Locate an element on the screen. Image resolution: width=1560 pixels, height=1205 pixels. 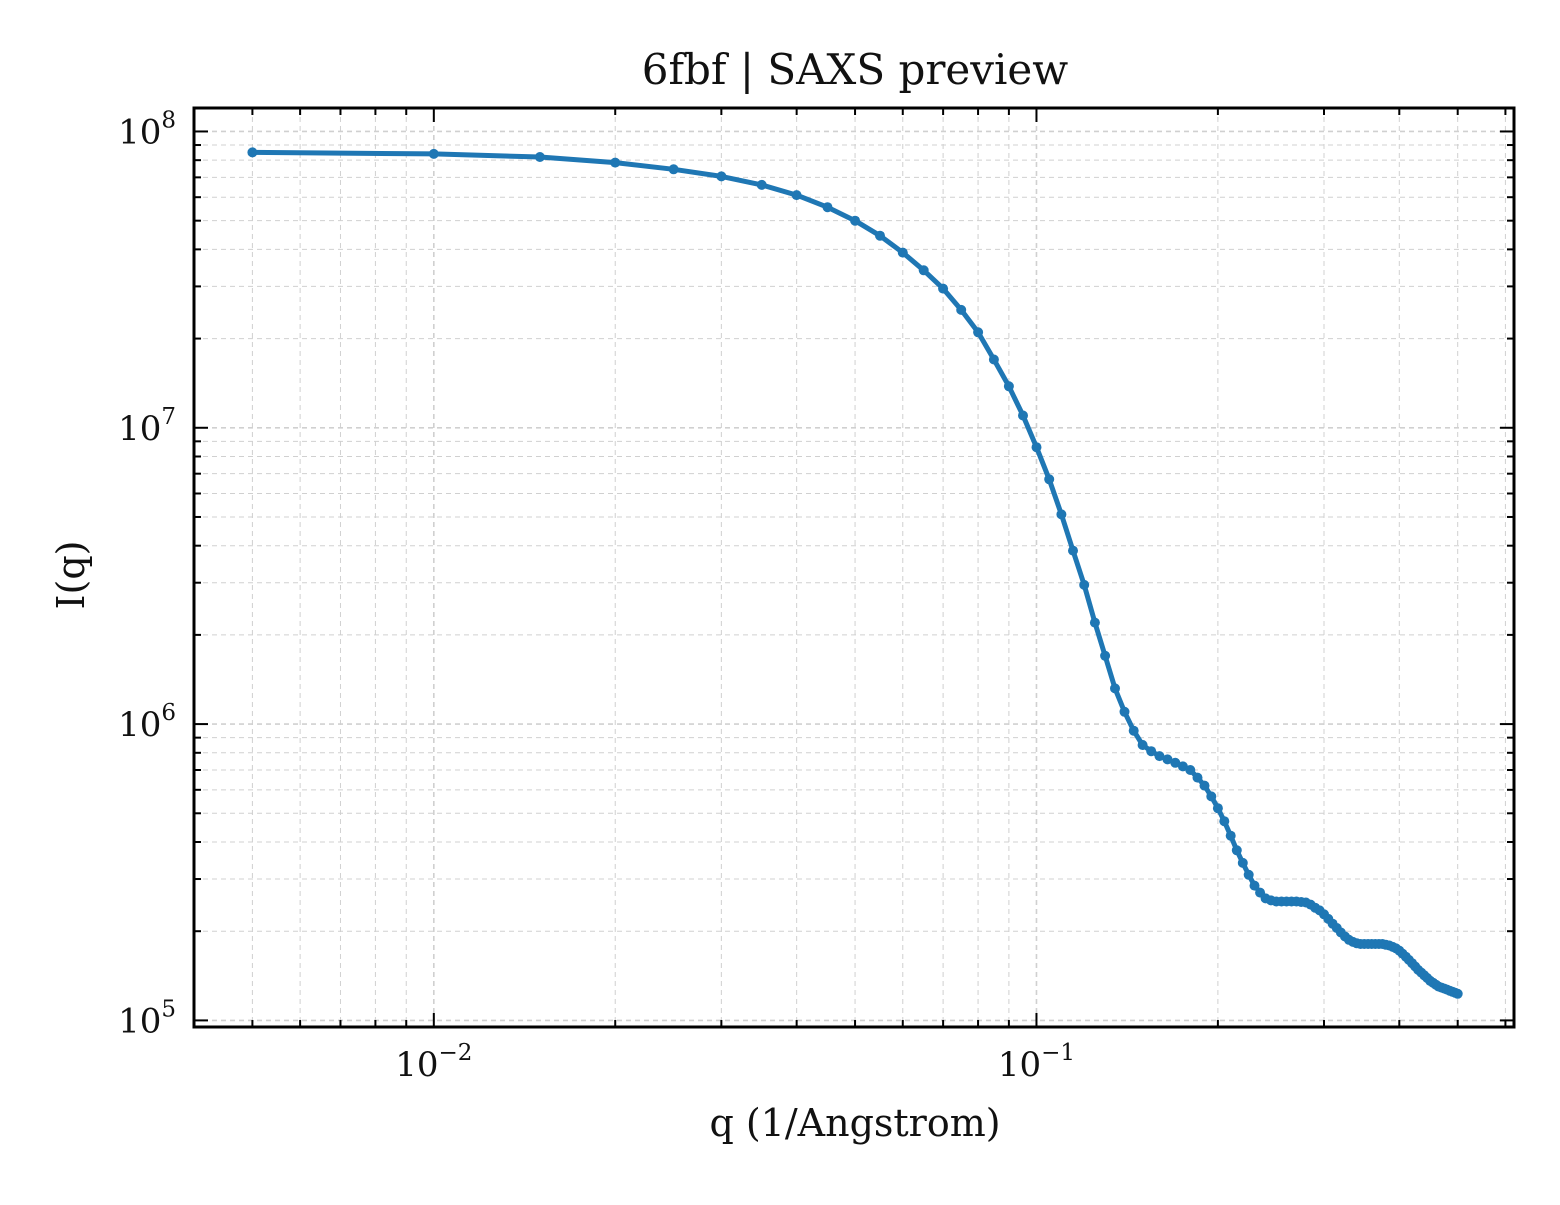
y-tick-label: 10⁷ is located at coordinates (147, 426).